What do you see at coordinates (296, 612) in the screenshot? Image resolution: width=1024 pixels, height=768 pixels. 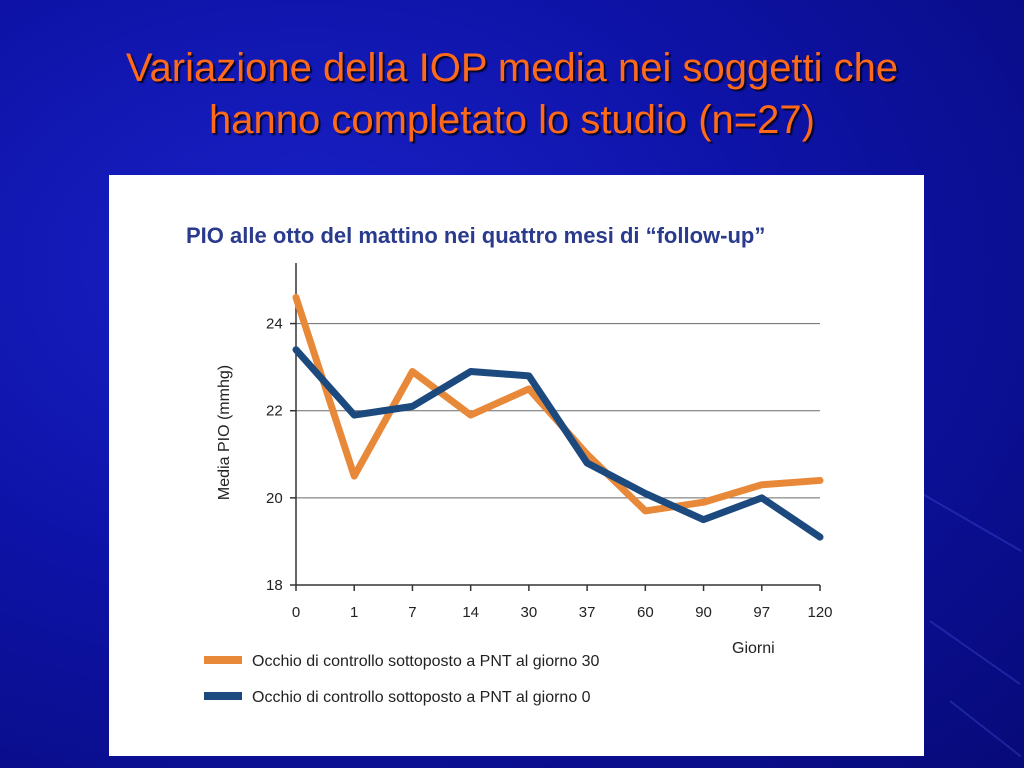 I see `x-tick-label: 0` at bounding box center [296, 612].